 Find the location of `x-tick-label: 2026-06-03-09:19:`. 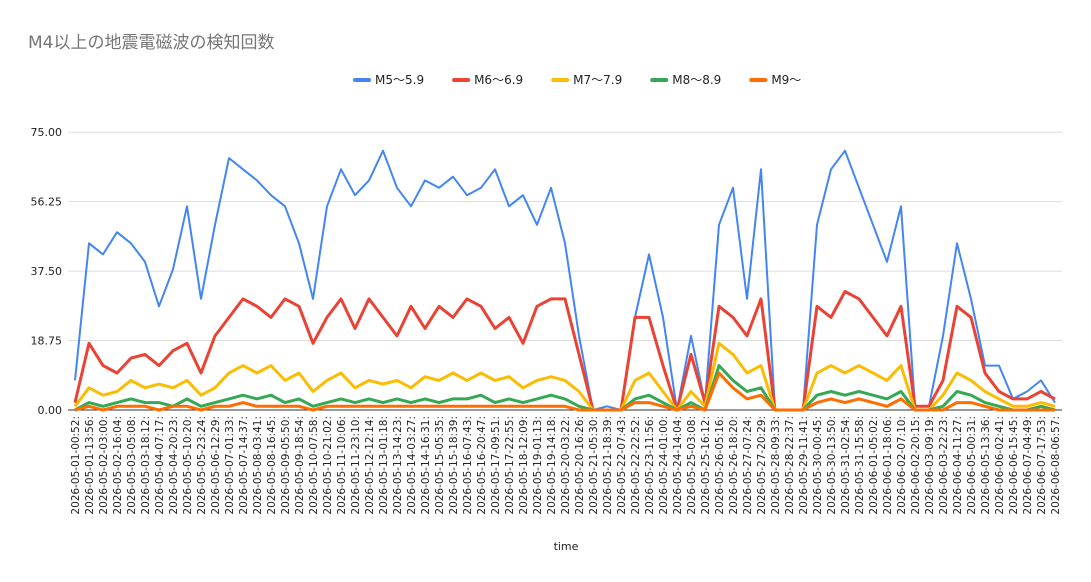

x-tick-label: 2026-06-03-09:19: is located at coordinates (930, 465).